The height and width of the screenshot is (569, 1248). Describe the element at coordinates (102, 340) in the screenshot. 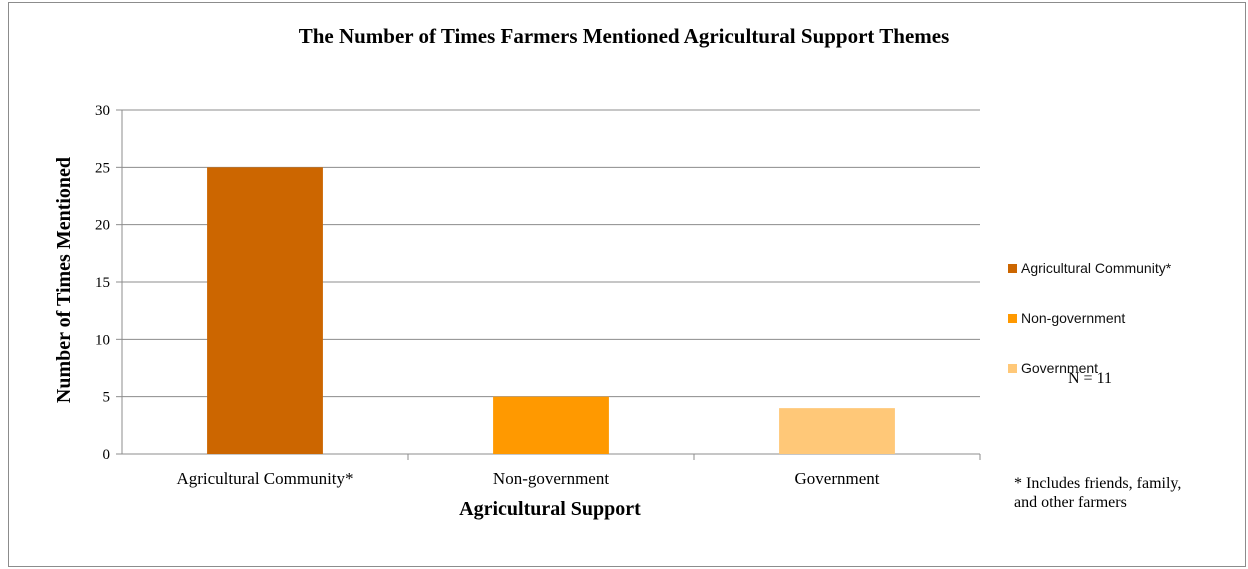

I see `y-tick-label: 10` at that location.